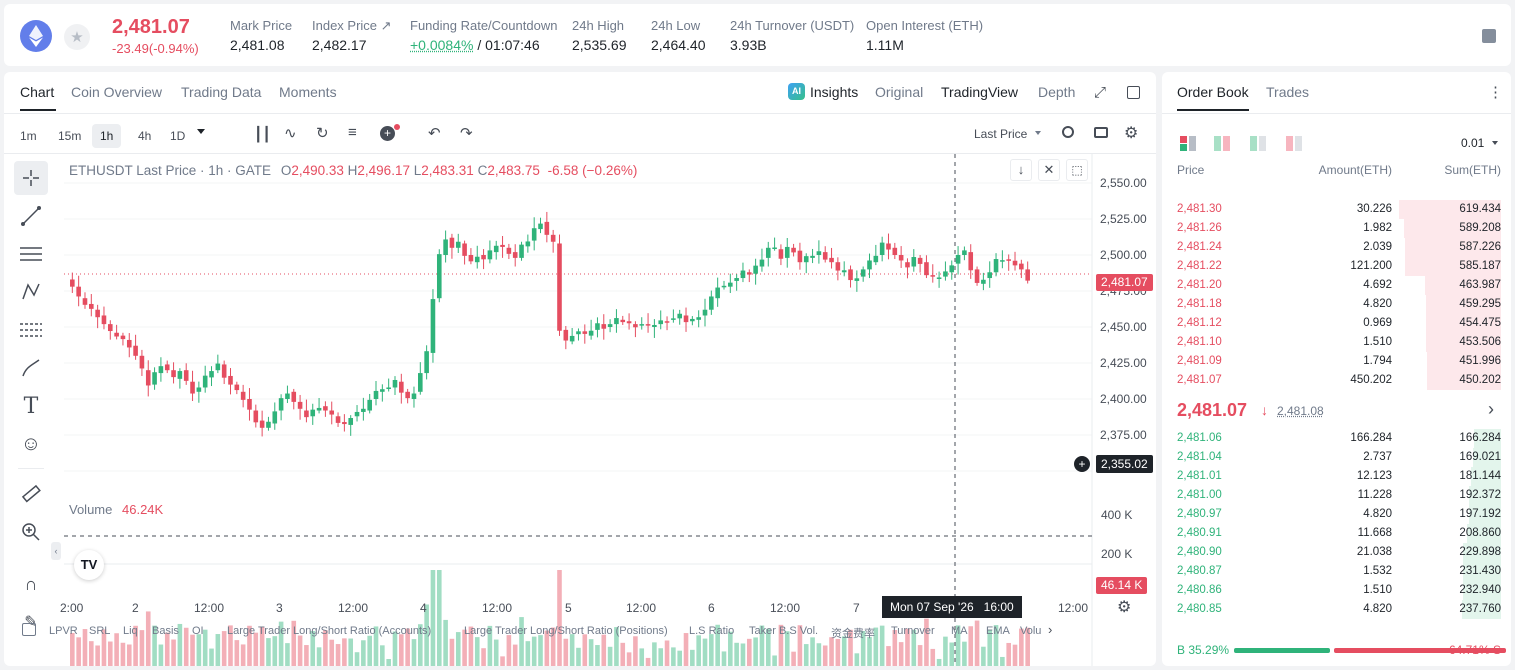  Describe the element at coordinates (1336, 552) in the screenshot. I see `bids-row: 2,480.90 21.038 229.898` at that location.